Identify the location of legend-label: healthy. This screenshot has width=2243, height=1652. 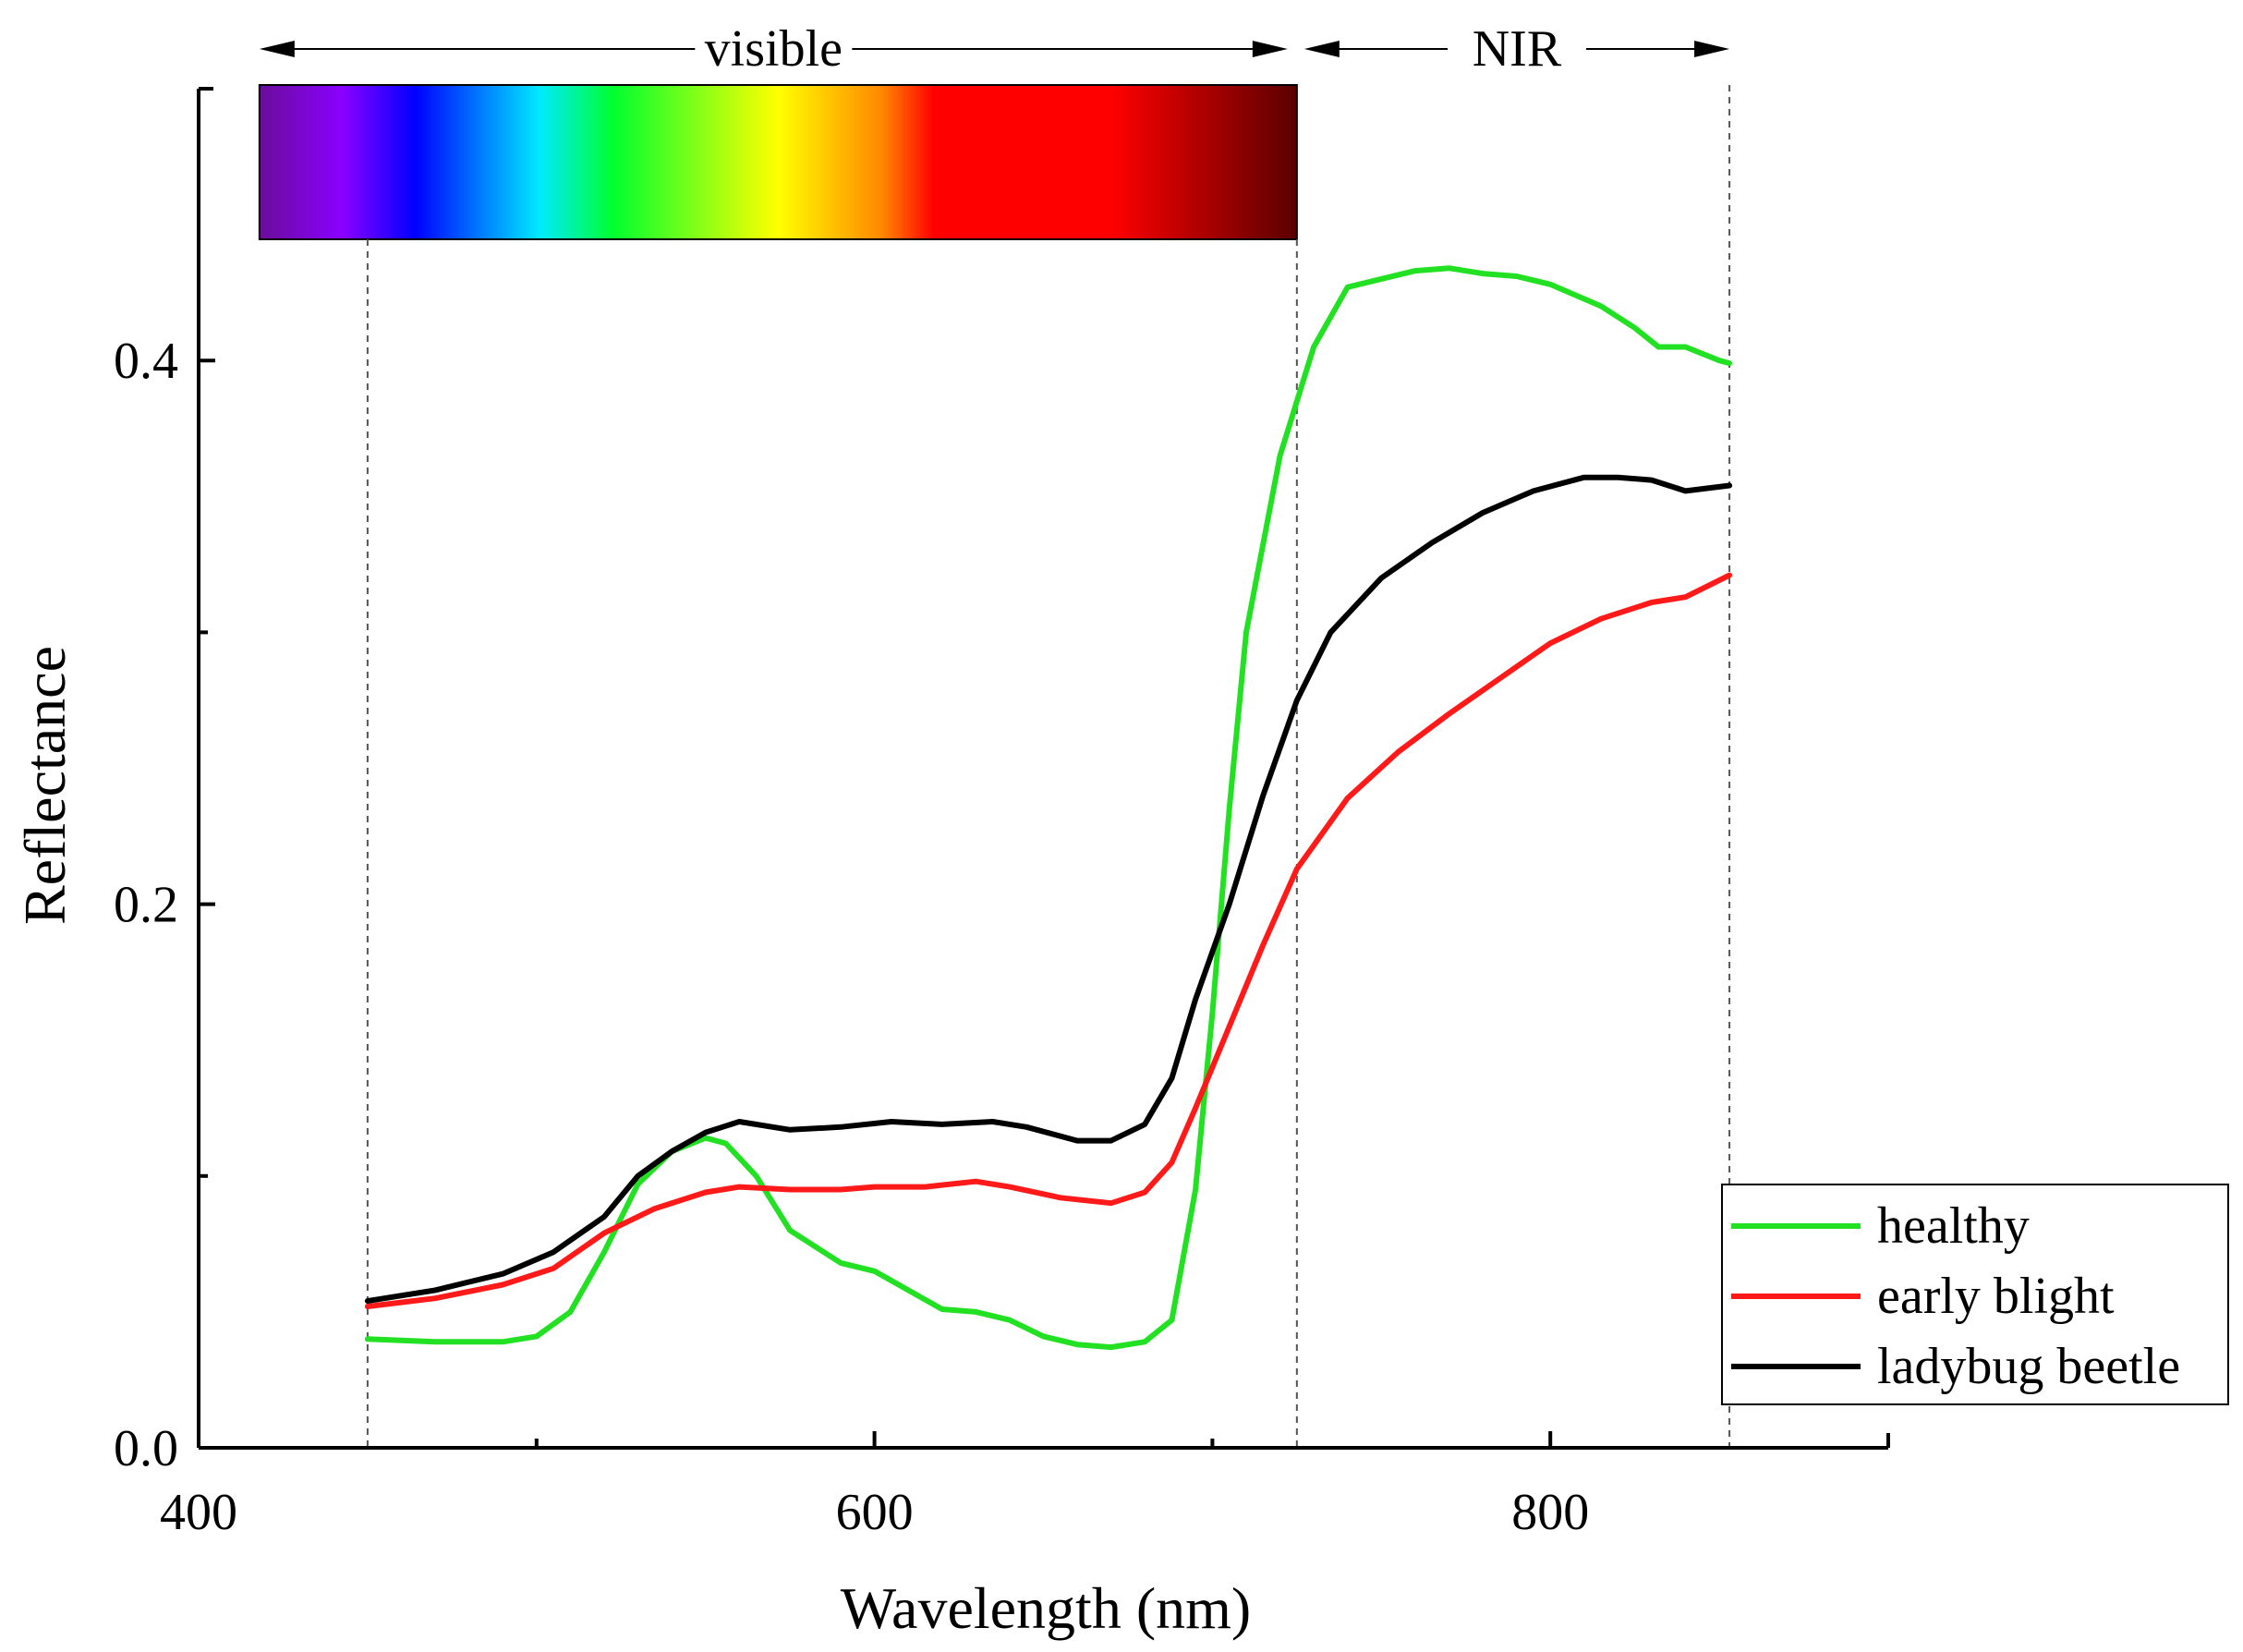
(1953, 1226).